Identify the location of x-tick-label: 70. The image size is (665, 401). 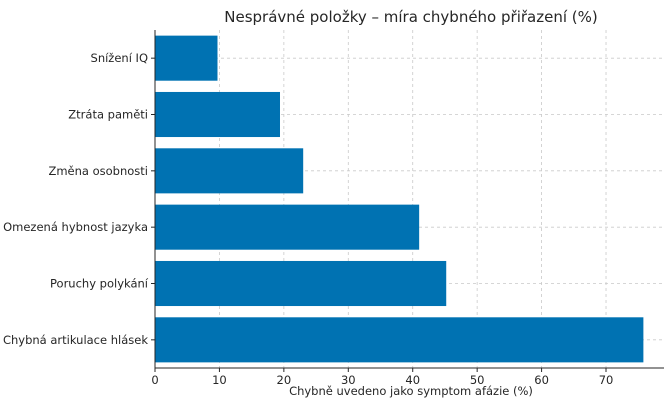
(606, 380).